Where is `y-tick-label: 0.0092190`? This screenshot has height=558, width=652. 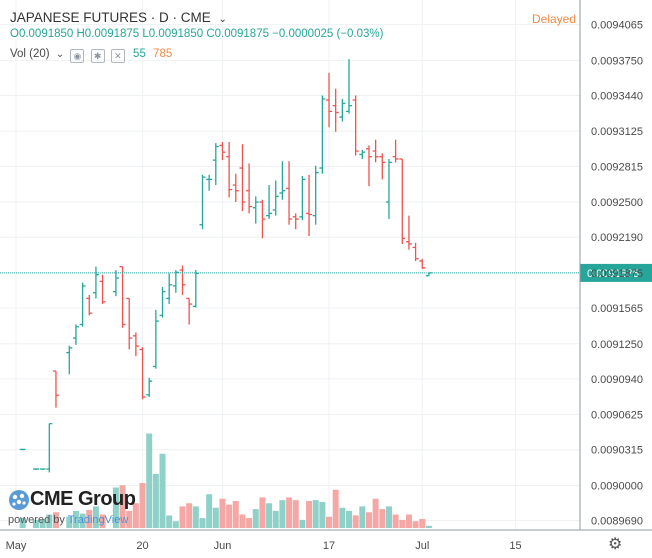
y-tick-label: 0.0092190 is located at coordinates (617, 238).